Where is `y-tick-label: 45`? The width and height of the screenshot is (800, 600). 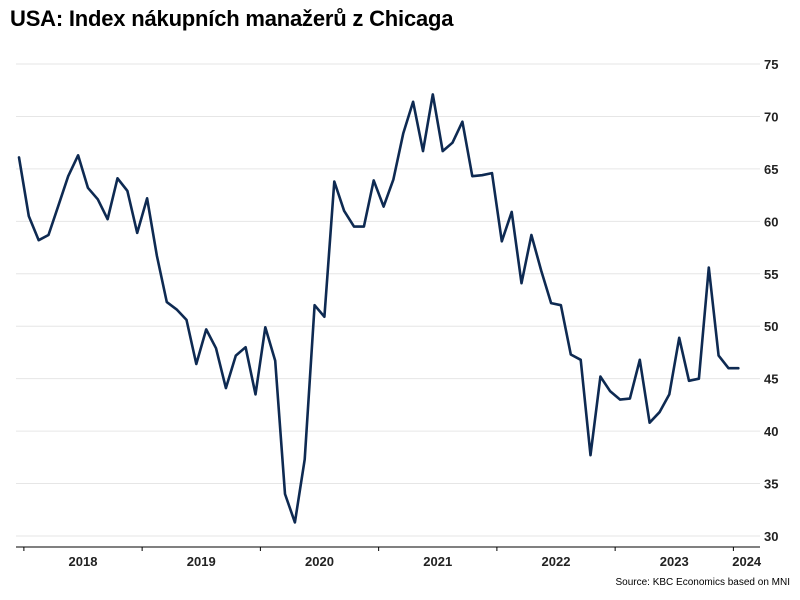
y-tick-label: 45 is located at coordinates (771, 379).